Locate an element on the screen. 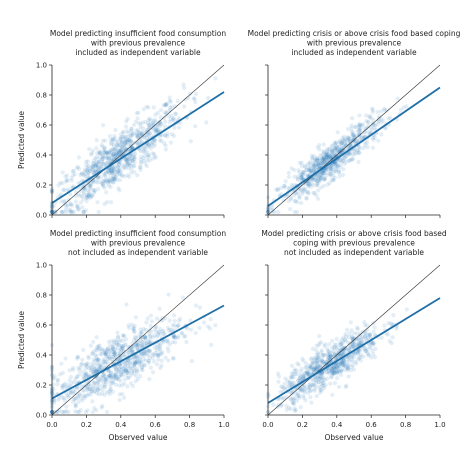 The image size is (474, 474). y-tick-label: 0.2 is located at coordinates (41, 386).